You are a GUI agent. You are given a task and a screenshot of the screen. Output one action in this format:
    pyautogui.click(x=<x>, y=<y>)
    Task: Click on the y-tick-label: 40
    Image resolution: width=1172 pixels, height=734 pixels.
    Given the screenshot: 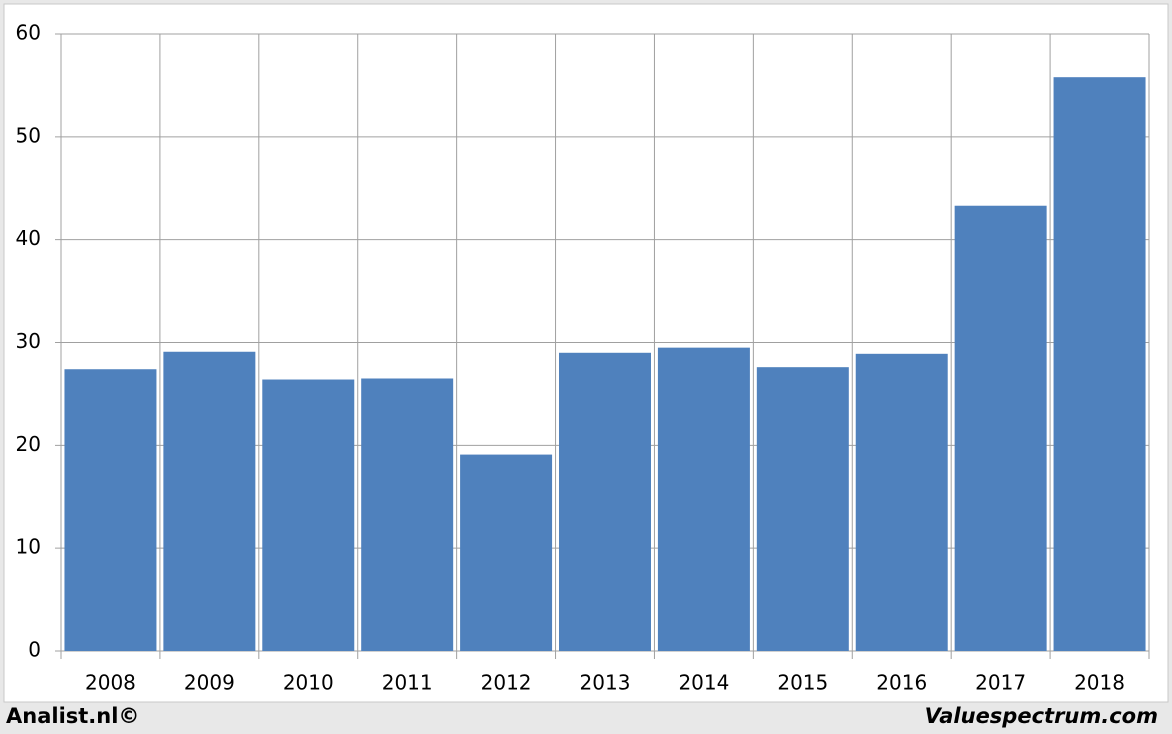 What is the action you would take?
    pyautogui.click(x=28, y=238)
    